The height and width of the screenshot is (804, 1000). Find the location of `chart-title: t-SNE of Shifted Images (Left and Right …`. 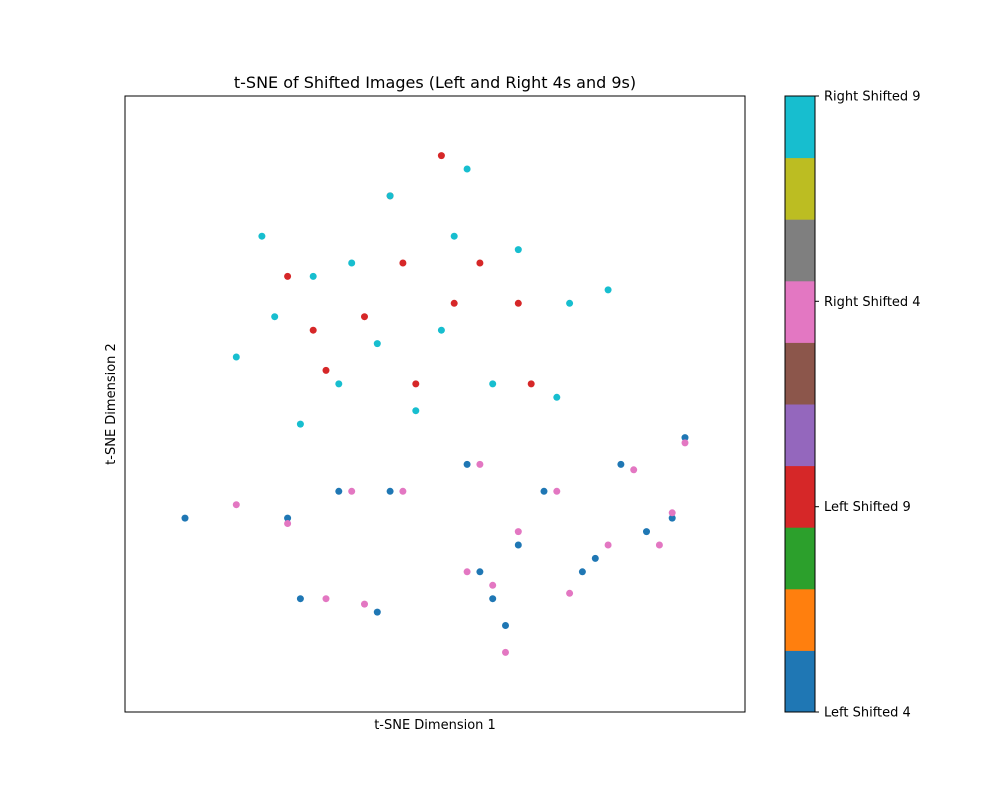

chart-title: t-SNE of Shifted Images (Left and Right … is located at coordinates (435, 82).